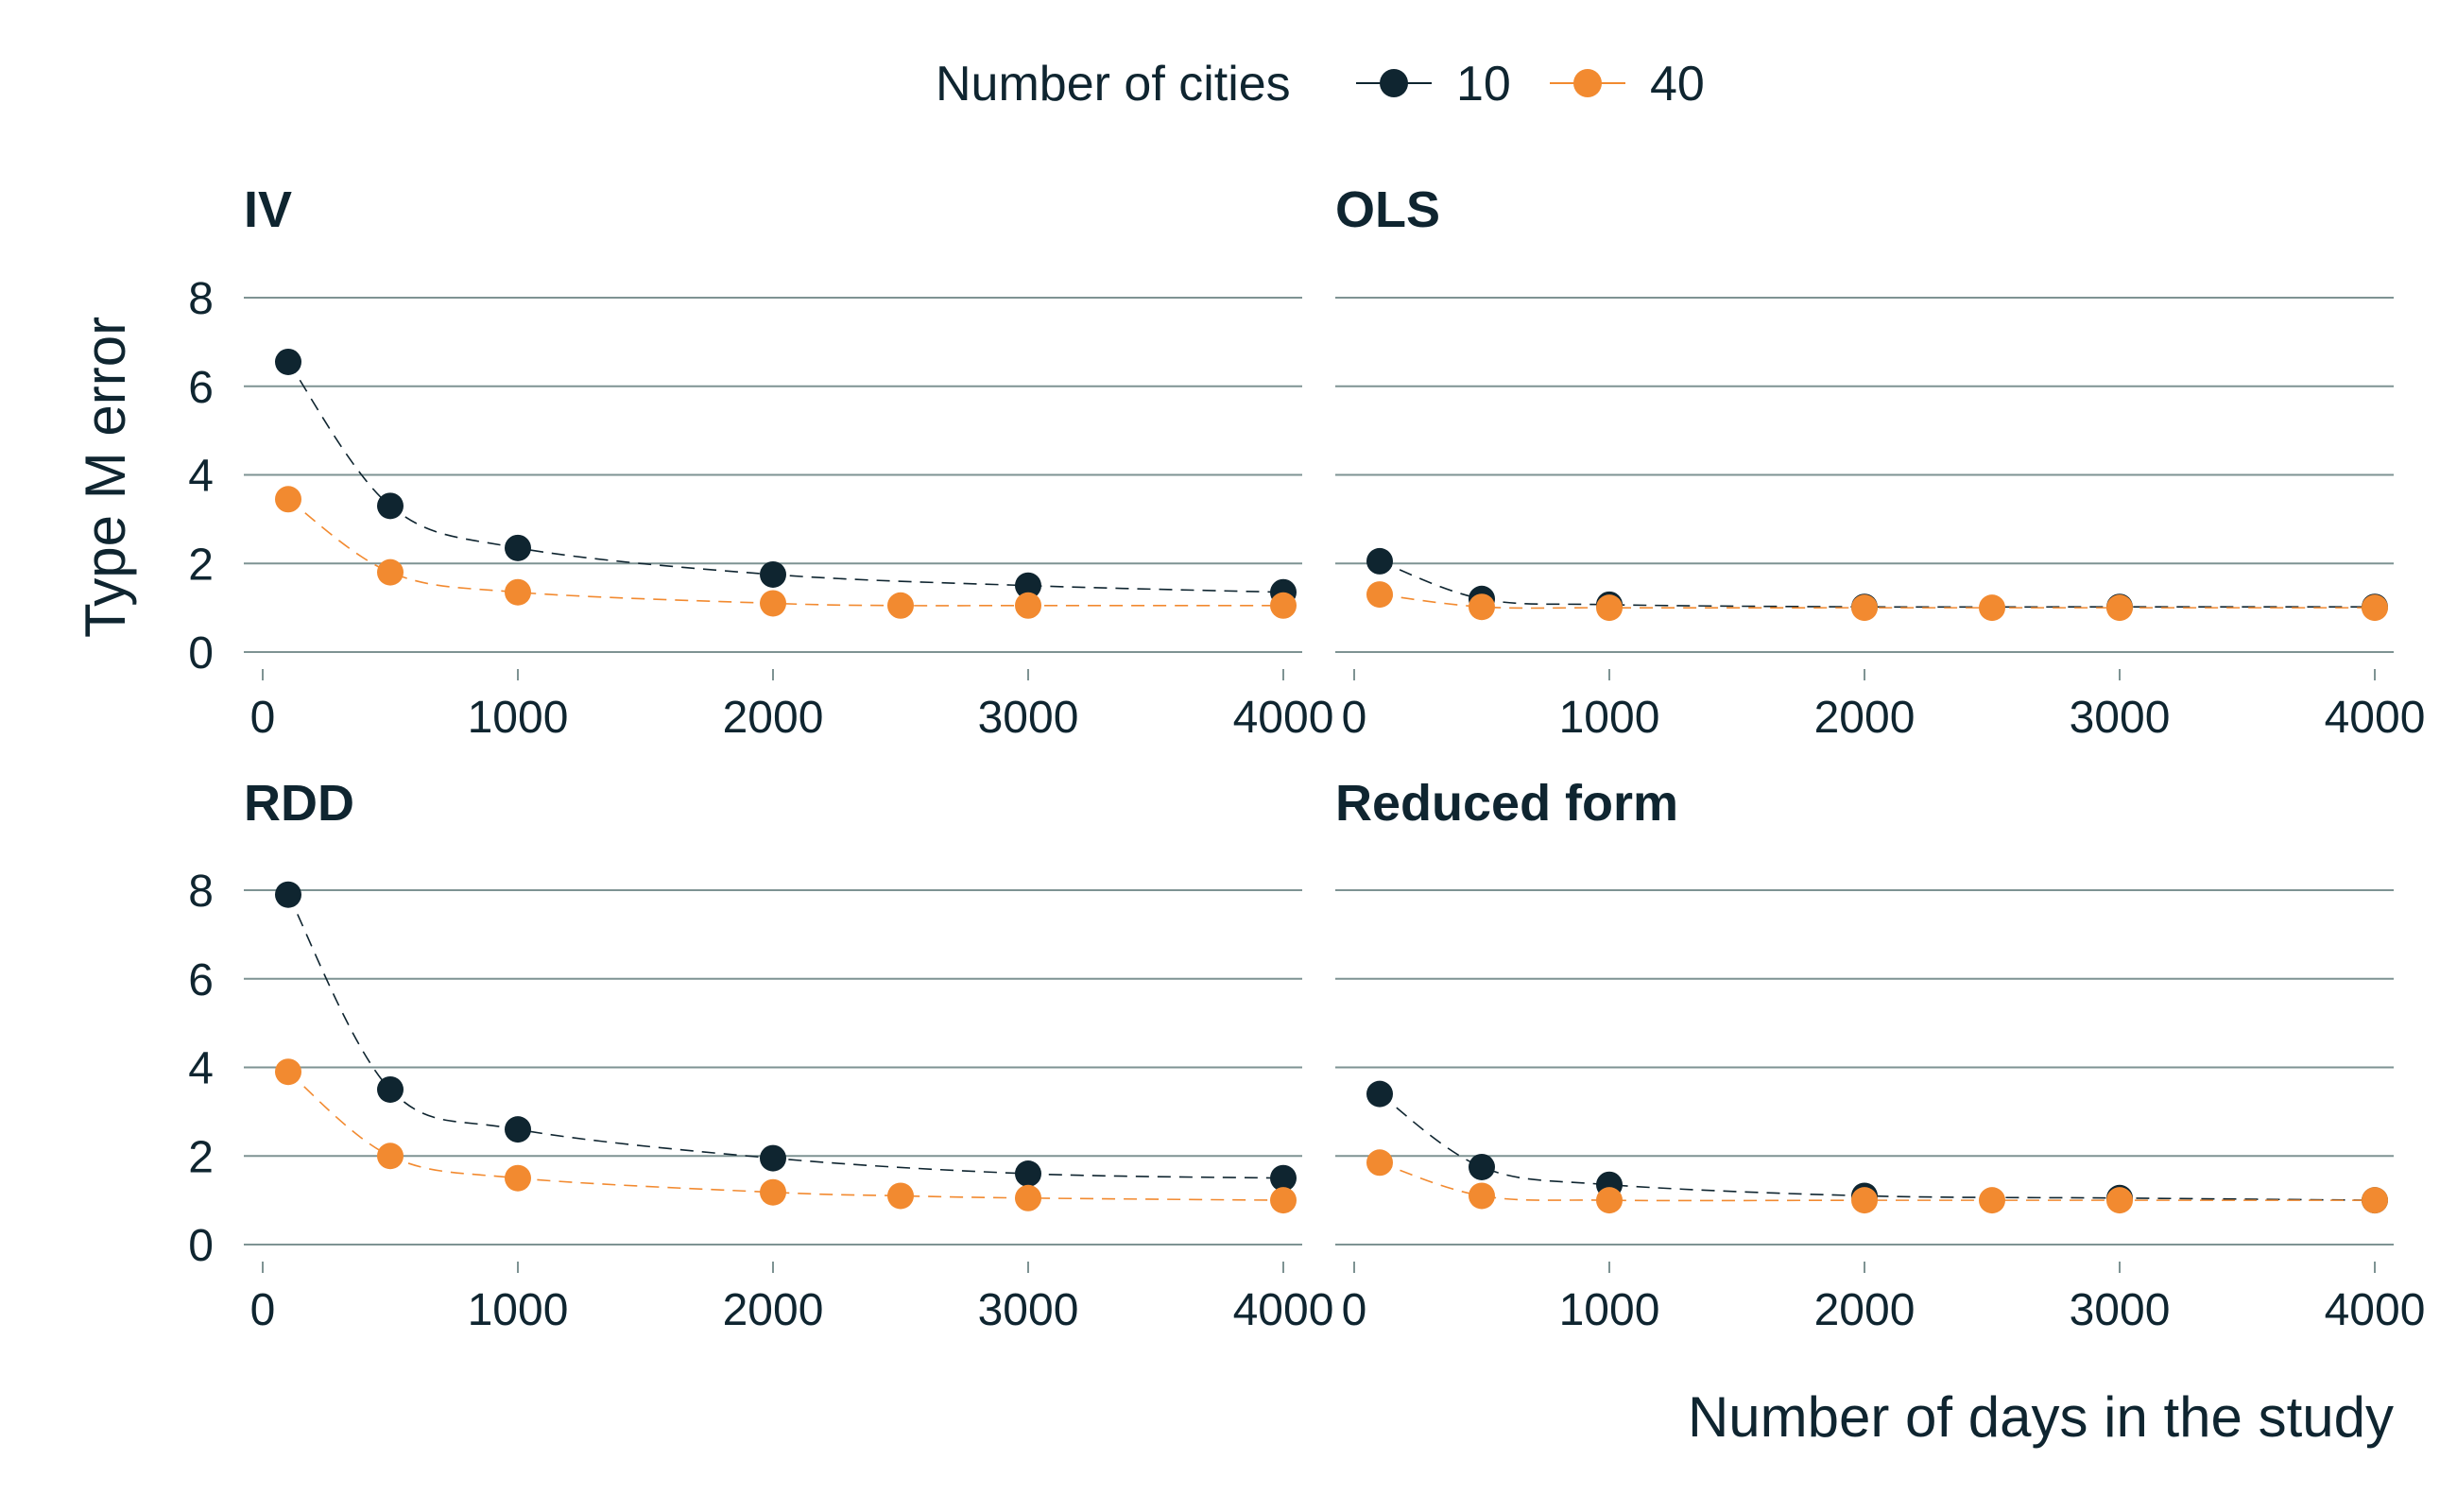 The height and width of the screenshot is (1512, 2457). Describe the element at coordinates (1483, 84) in the screenshot. I see `legend-label-10: 10` at that location.